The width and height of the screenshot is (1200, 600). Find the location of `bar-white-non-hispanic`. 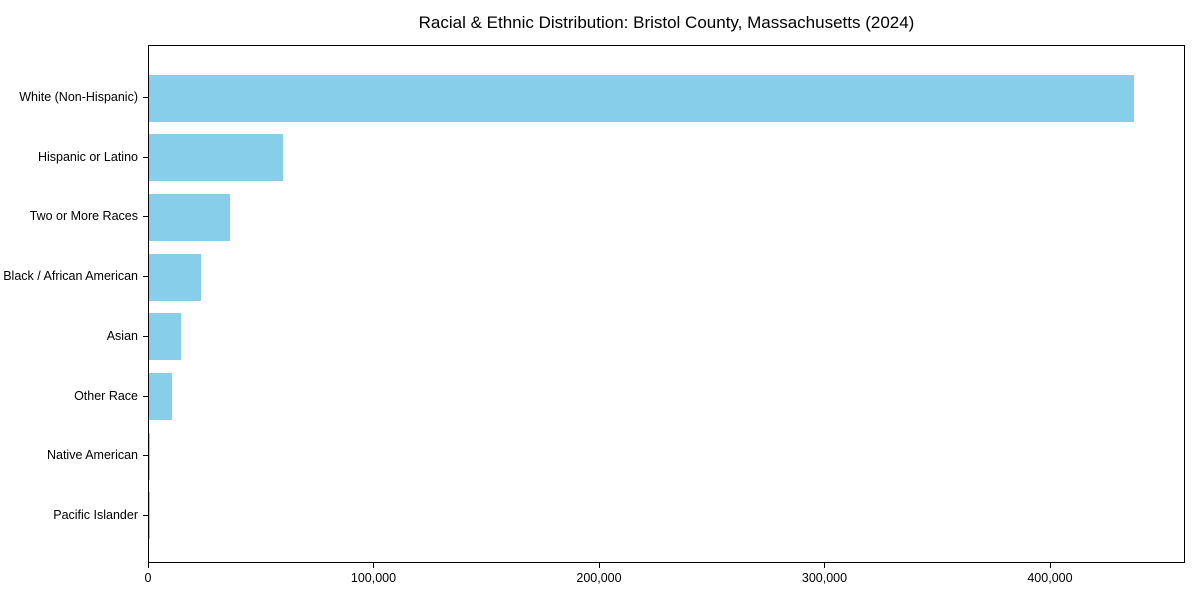

bar-white-non-hispanic is located at coordinates (642, 98).